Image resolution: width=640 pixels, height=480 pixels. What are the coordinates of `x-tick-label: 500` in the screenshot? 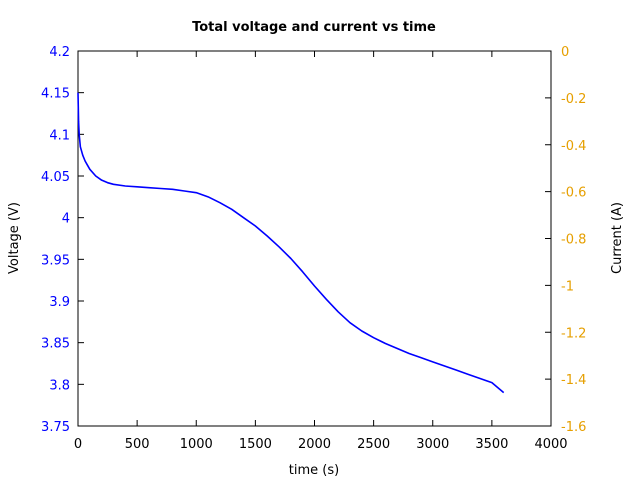 It's located at (137, 444).